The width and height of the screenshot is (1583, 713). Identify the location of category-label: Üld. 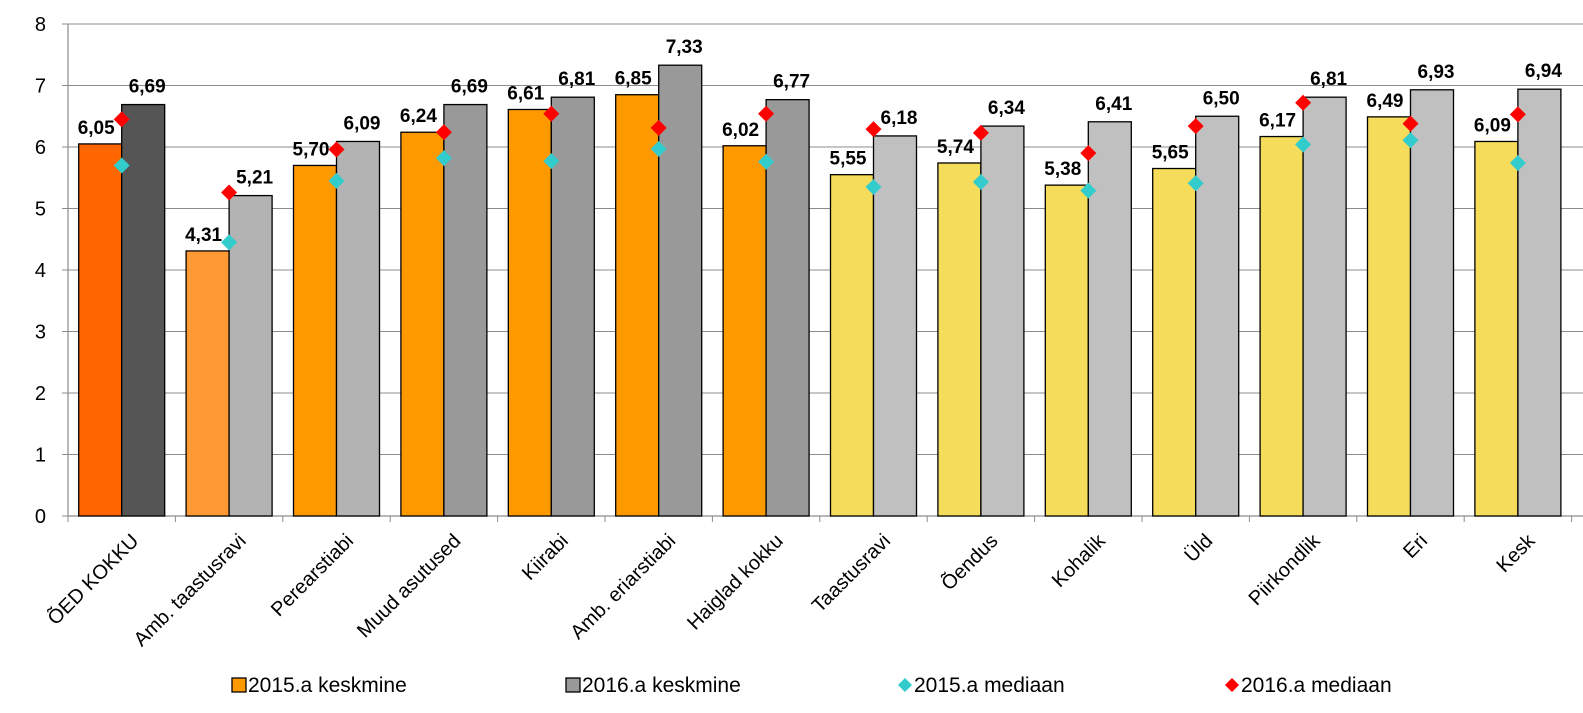
(1198, 548).